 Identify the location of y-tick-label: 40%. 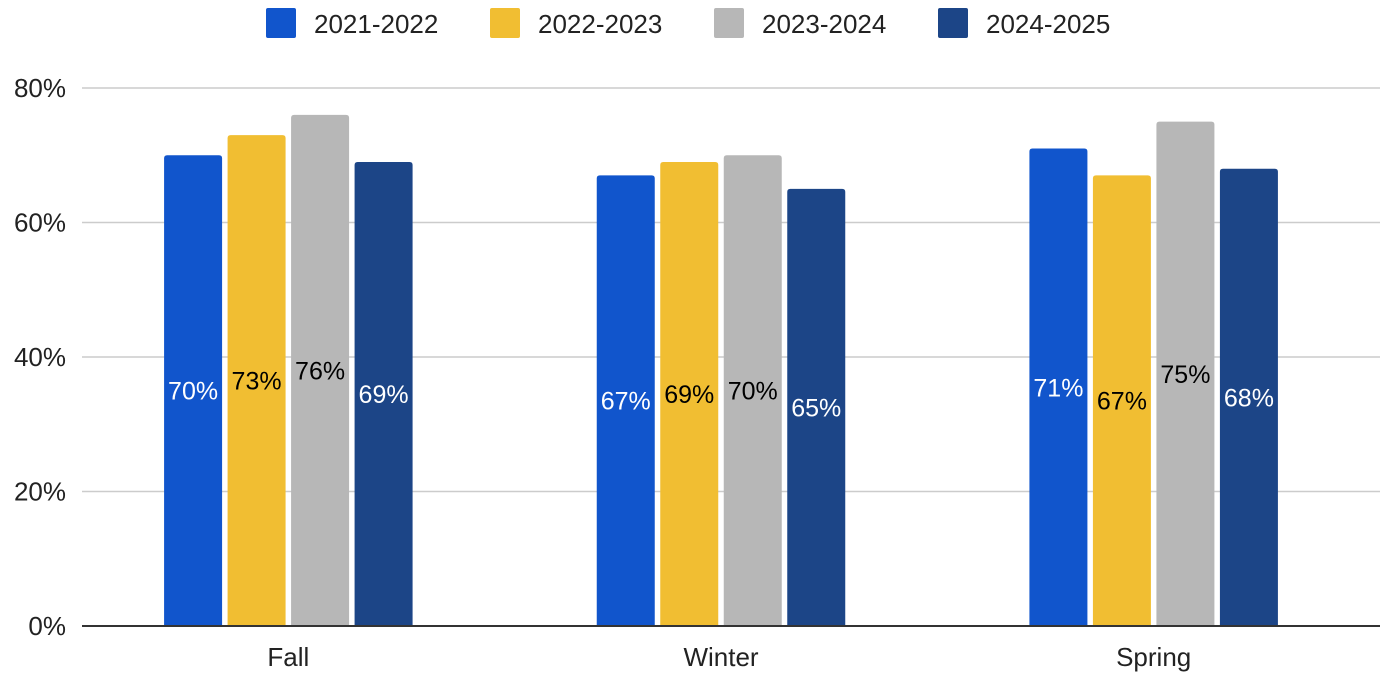
(40, 357).